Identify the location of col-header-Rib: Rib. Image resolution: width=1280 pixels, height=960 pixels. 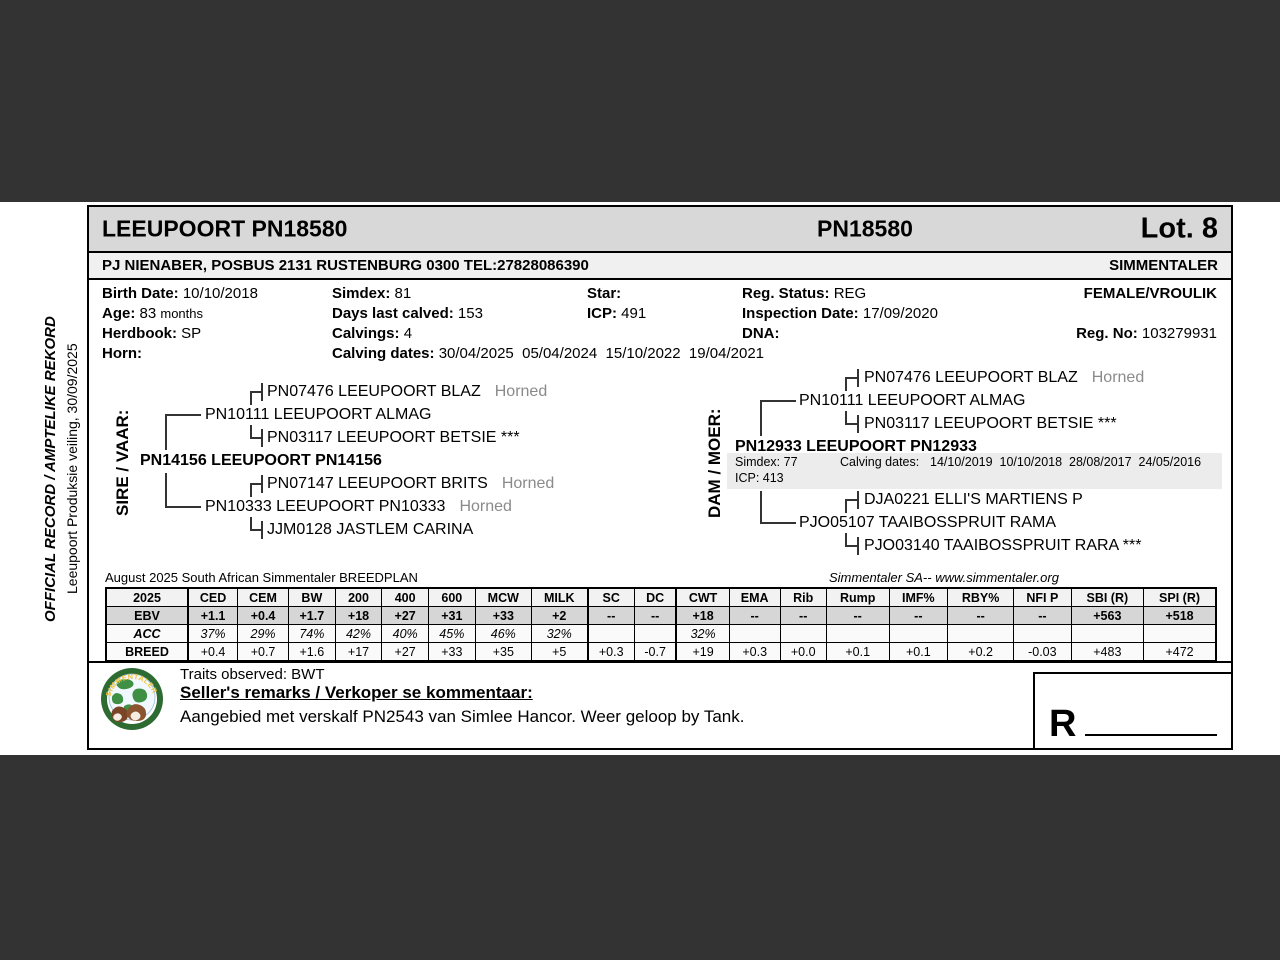
(803, 597).